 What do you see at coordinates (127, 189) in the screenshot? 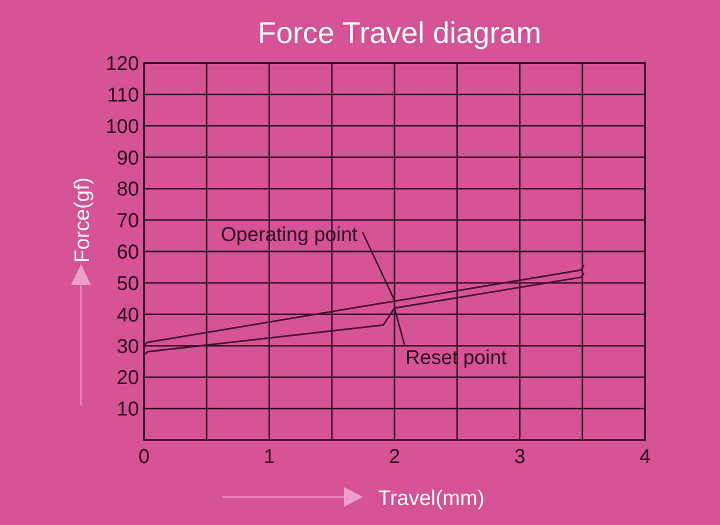
I see `y-tick-label: 80` at bounding box center [127, 189].